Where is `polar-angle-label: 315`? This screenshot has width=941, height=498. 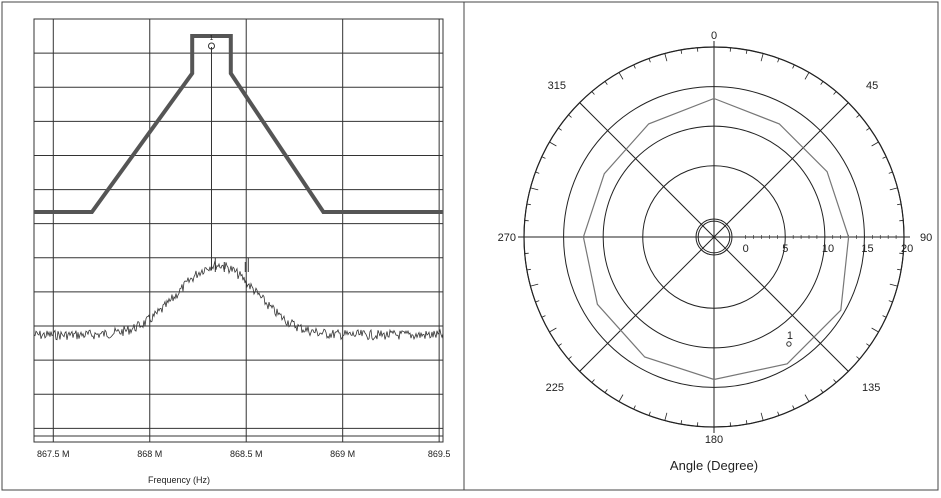
polar-angle-label: 315 is located at coordinates (557, 86).